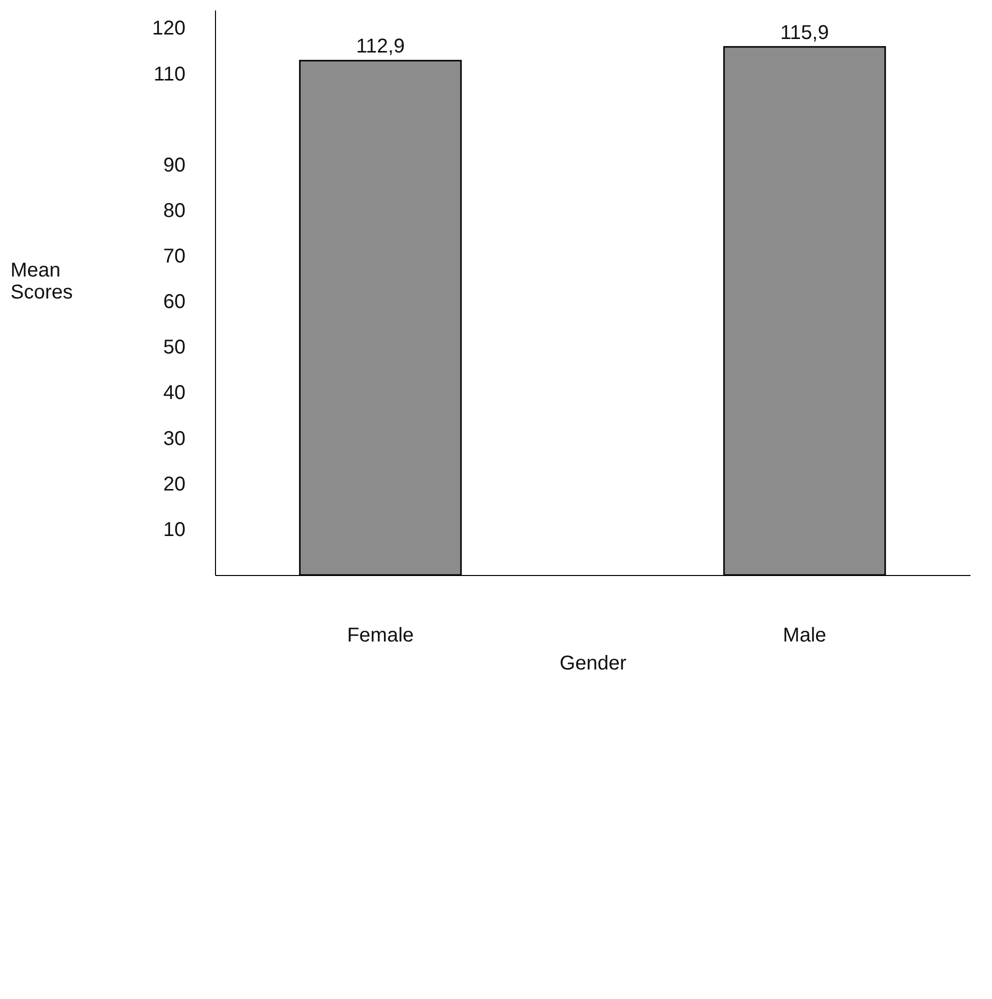 Image resolution: width=992 pixels, height=999 pixels. Describe the element at coordinates (174, 257) in the screenshot. I see `y-tick-label: 70` at that location.